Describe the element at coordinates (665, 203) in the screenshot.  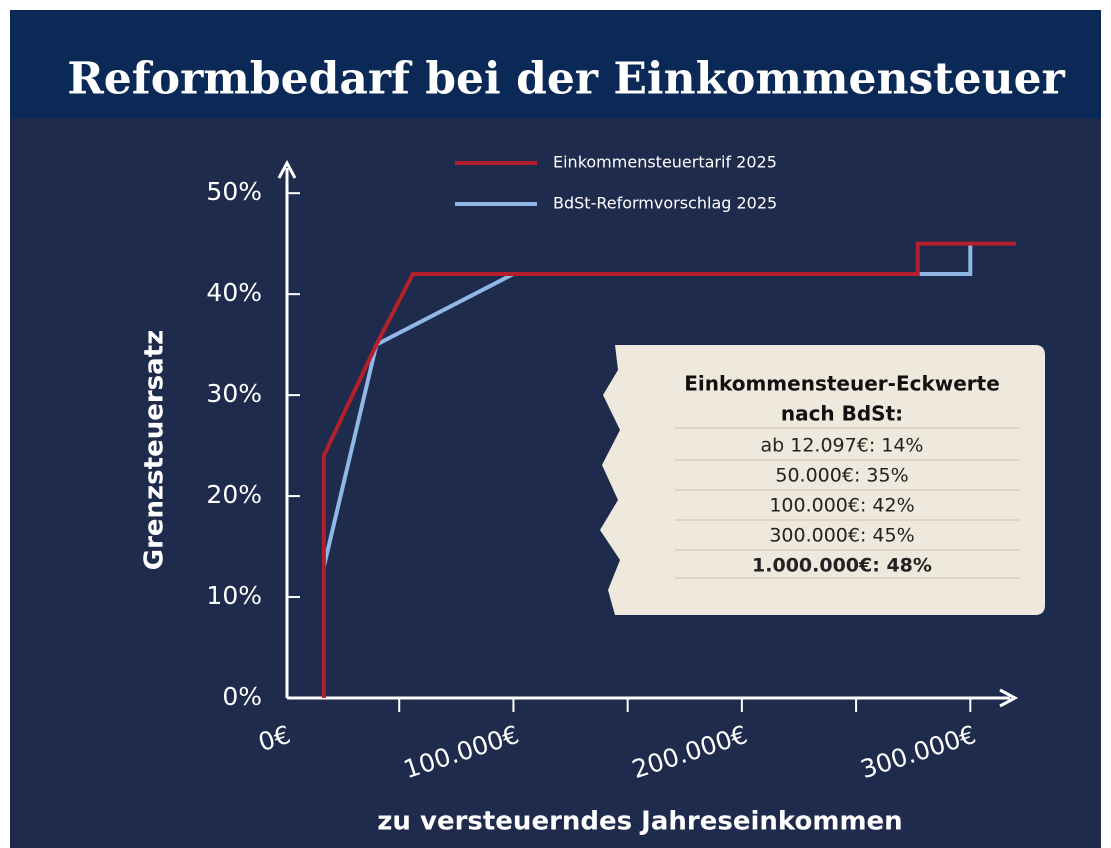
I see `legend-label: BdSt-Reformvorschlag 2025` at that location.